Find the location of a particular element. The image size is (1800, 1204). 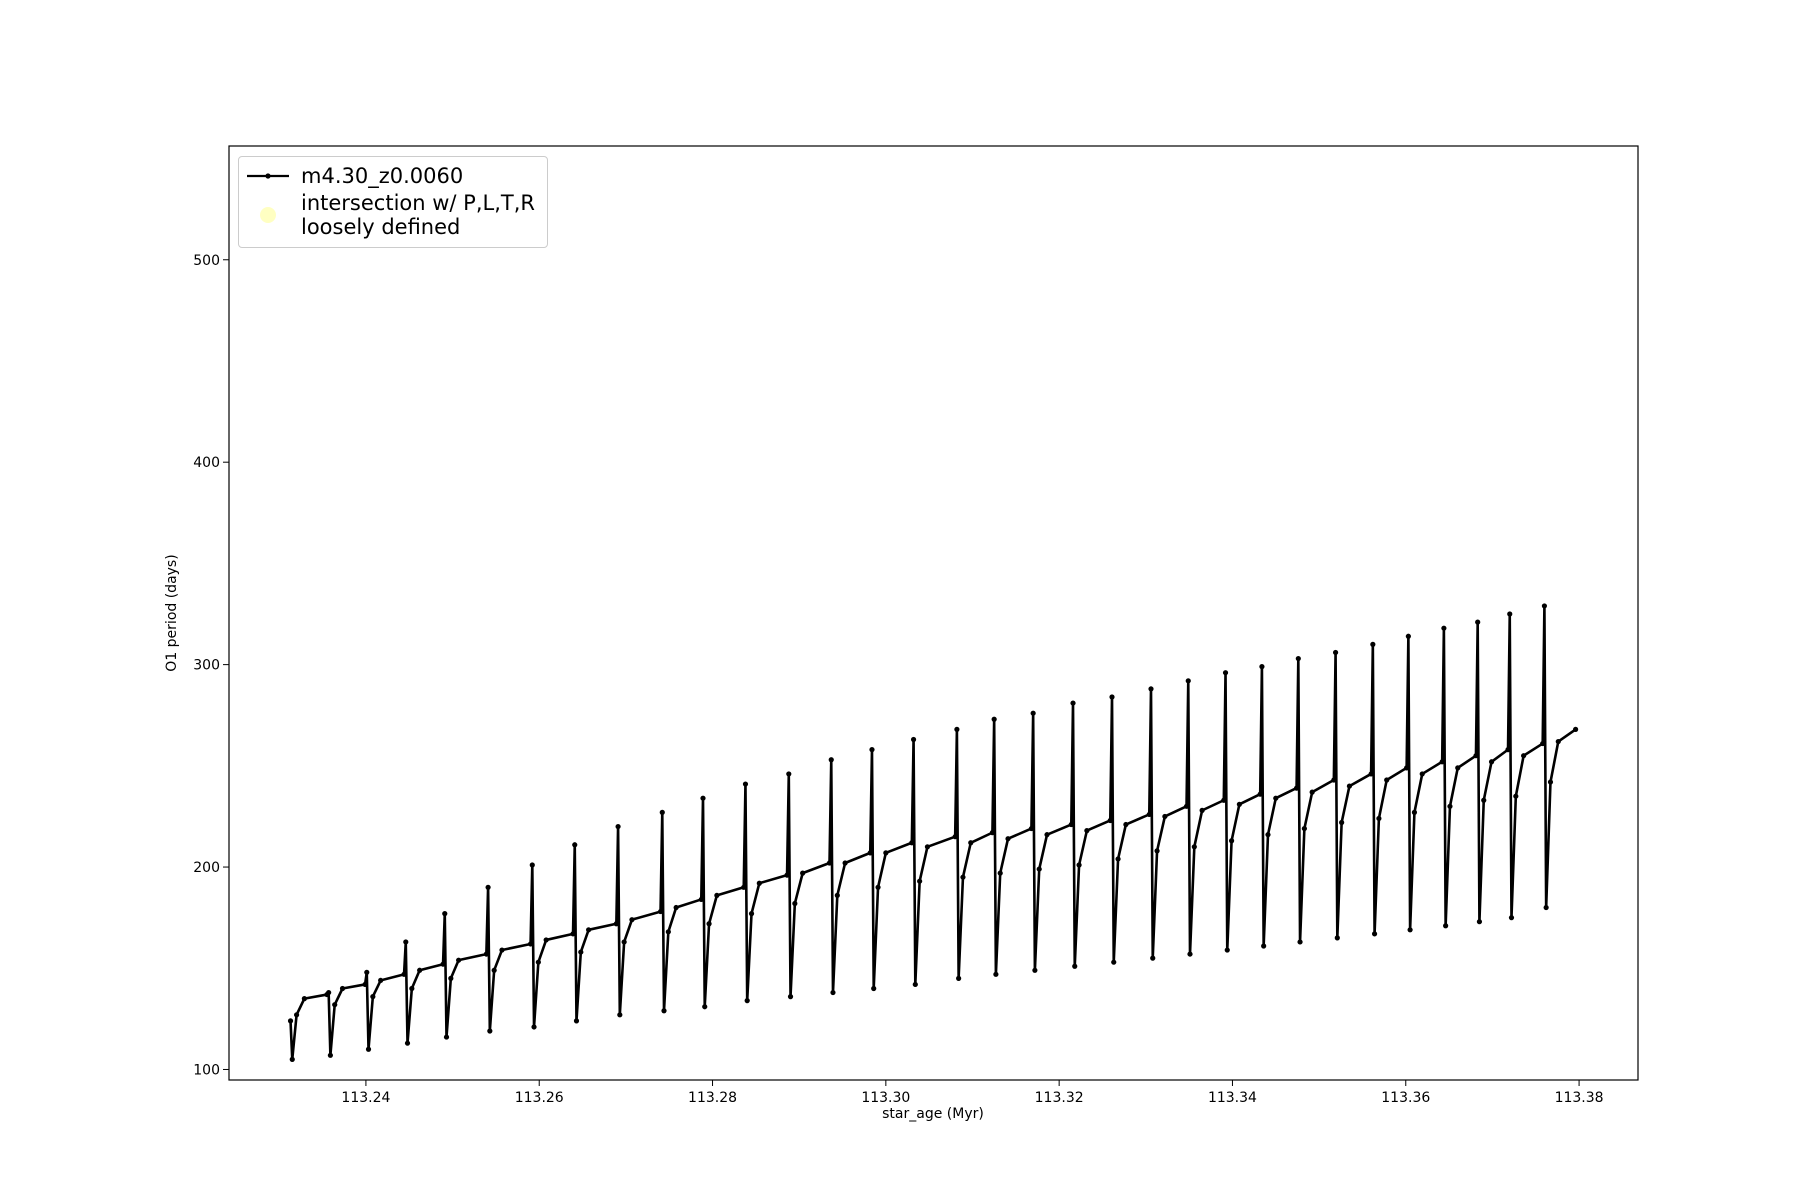

x-axis-label: star_age (Myr) is located at coordinates (933, 1114).